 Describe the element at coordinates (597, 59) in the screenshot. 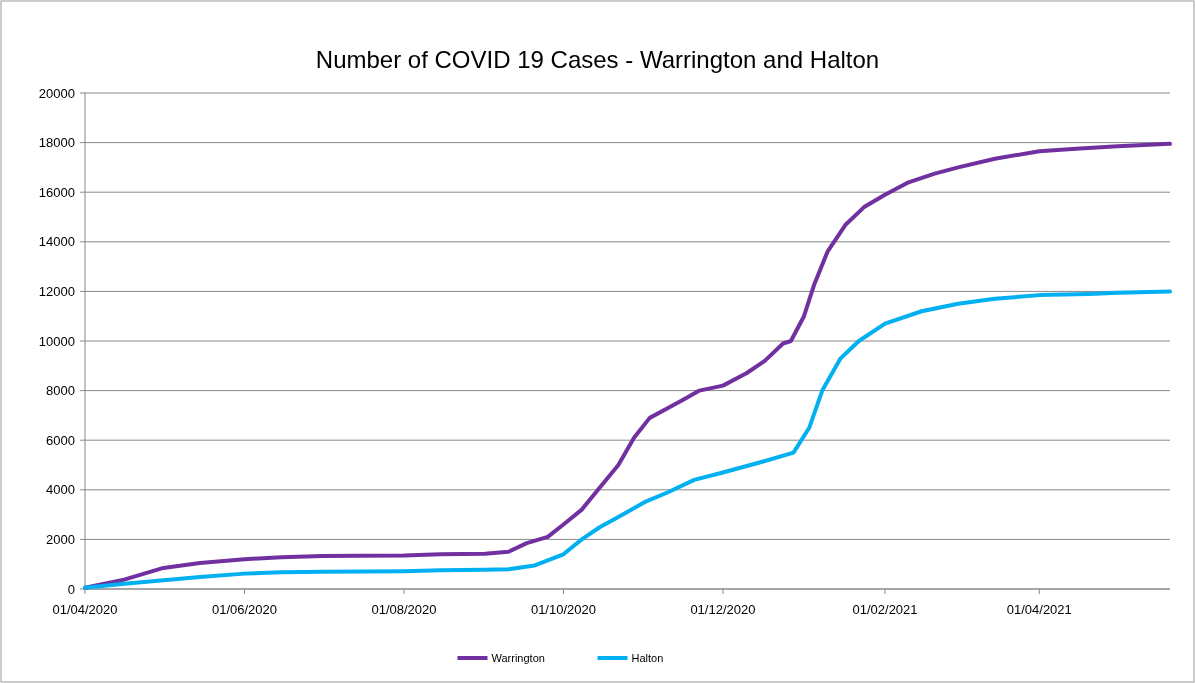

I see `chart-title: Number of COVID 19 Cases - Warrington and Halton` at that location.